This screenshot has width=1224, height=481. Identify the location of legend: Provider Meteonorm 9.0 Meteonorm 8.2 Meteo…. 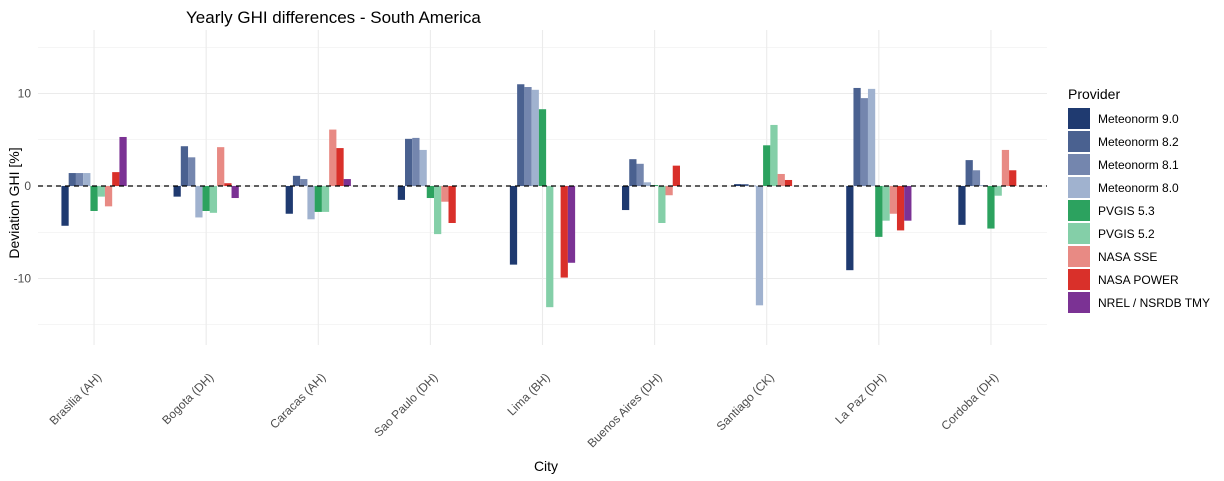
(1139, 199).